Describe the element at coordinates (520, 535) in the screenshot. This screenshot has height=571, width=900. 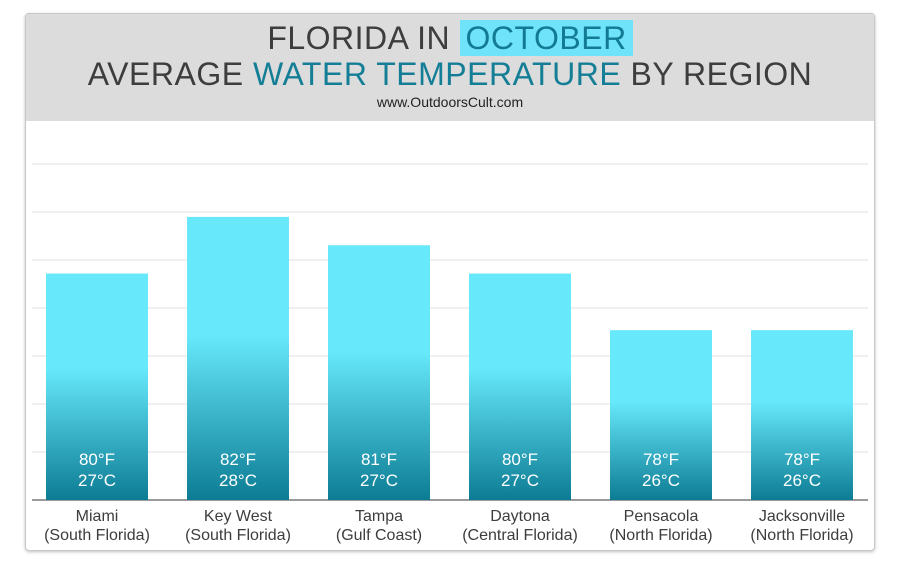
I see `category-label-region: (Central Florida)` at that location.